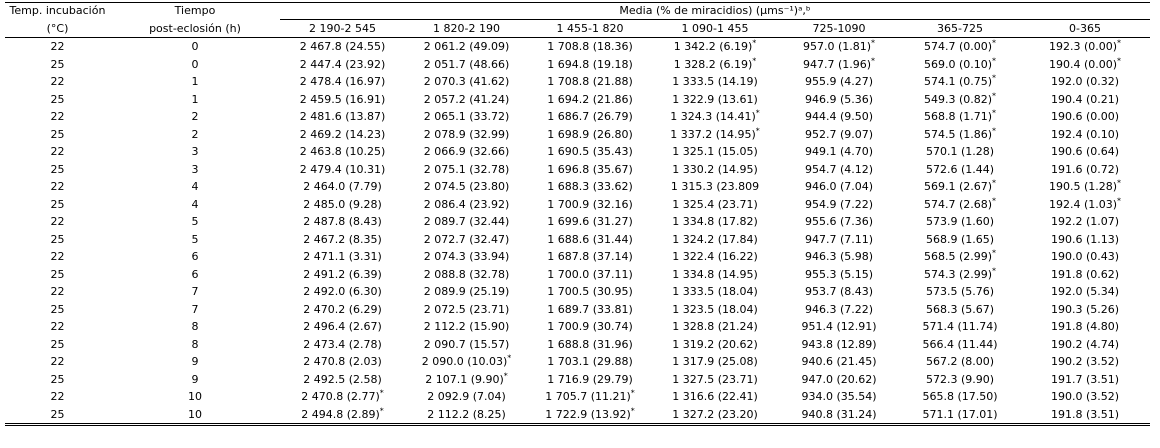 Image resolution: width=1160 pixels, height=448 pixels. Describe the element at coordinates (342, 291) in the screenshot. I see `table-cell: 2 492.0 (6.30)` at that location.